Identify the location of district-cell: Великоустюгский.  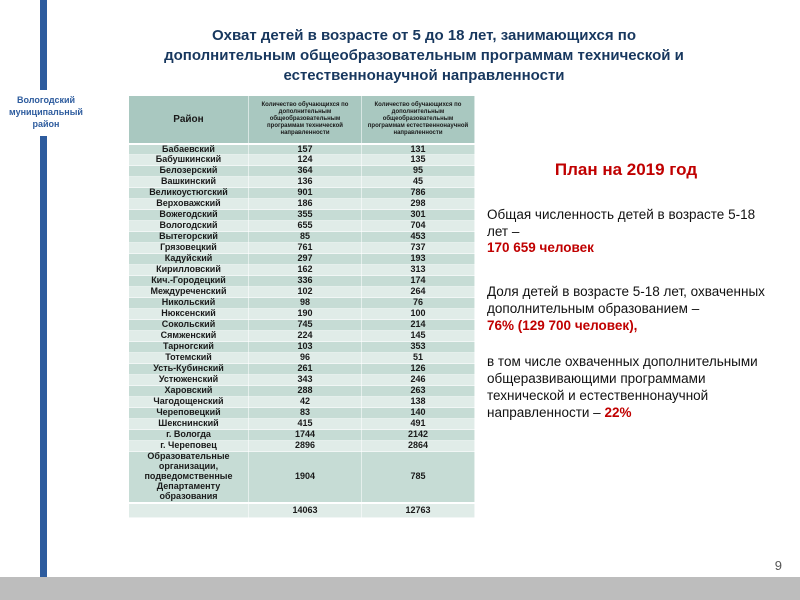
(188, 193).